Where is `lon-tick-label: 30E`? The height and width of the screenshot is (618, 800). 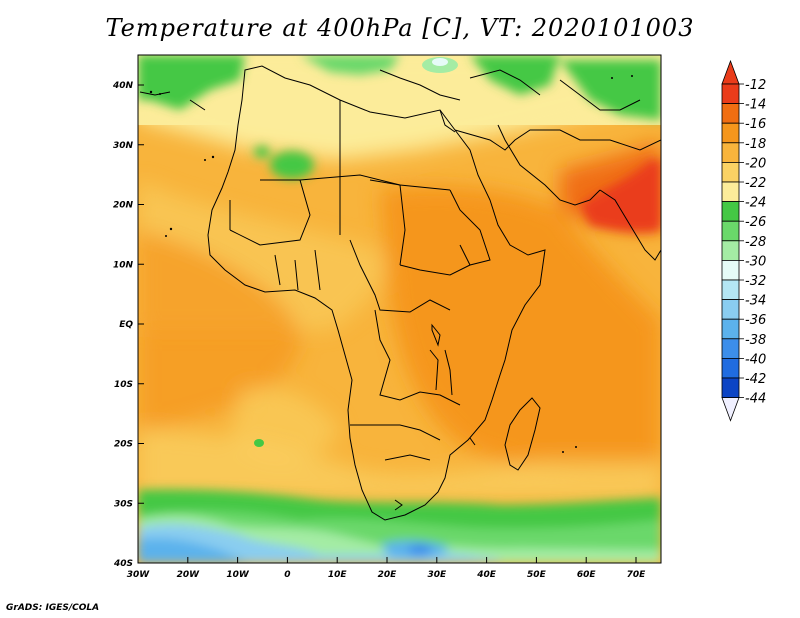
lon-tick-label: 30E is located at coordinates (437, 575).